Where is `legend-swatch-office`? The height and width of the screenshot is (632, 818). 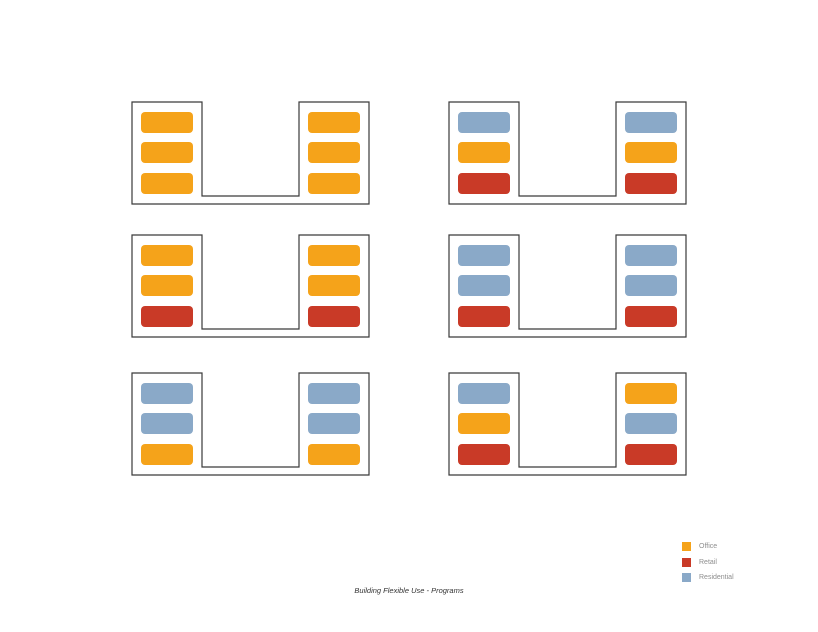 legend-swatch-office is located at coordinates (686, 547).